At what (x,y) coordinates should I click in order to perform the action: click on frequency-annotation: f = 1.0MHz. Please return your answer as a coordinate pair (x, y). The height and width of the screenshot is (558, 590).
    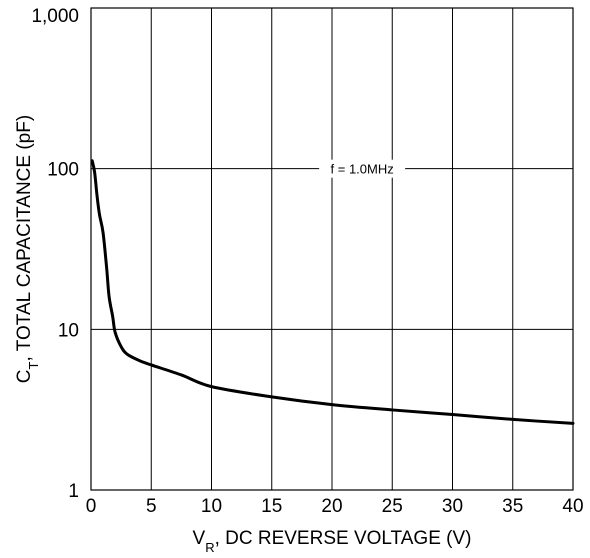
    Looking at the image, I should click on (362, 169).